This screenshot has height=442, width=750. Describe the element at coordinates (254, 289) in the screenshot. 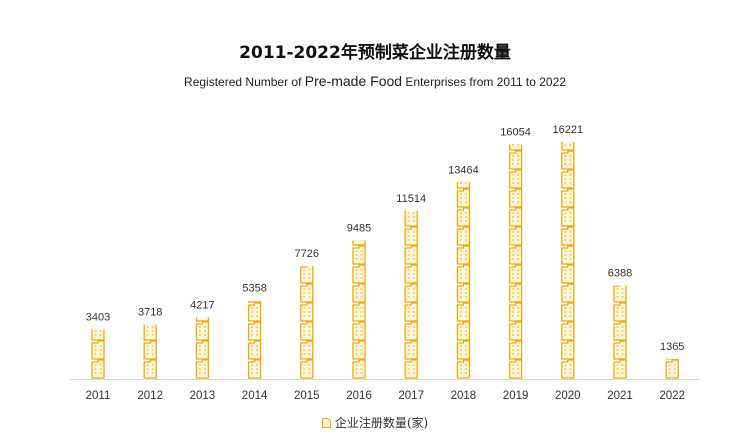

I see `value-label-2014: 5358` at that location.